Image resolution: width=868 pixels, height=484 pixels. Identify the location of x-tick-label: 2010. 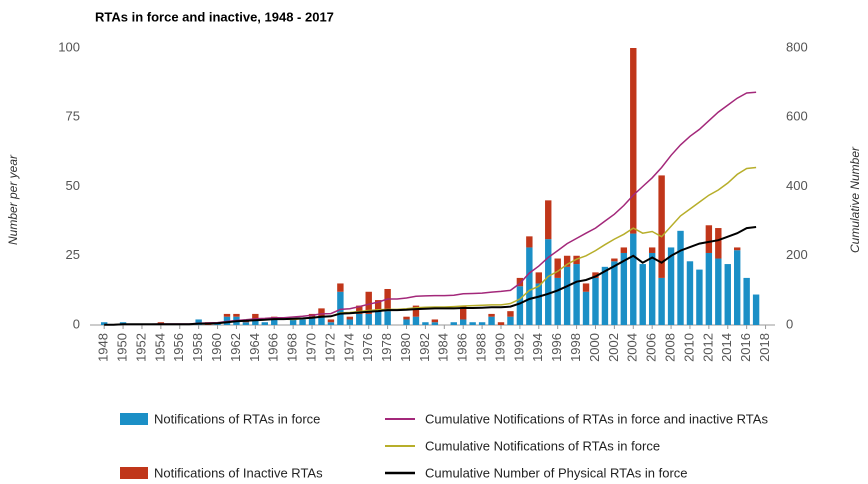
(688, 347).